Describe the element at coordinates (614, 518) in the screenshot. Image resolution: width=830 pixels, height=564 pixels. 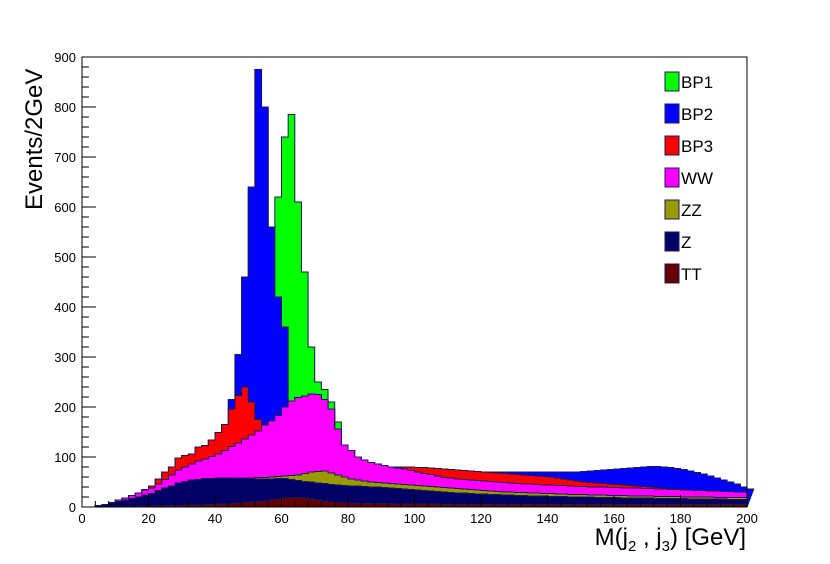
I see `x-tick-label: 160` at that location.